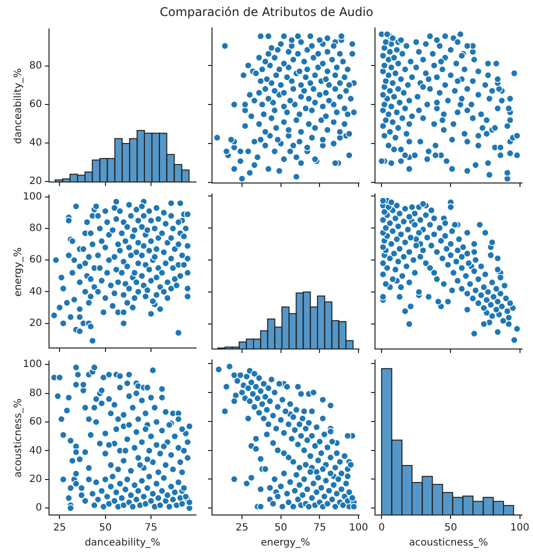 This screenshot has height=554, width=533. I want to click on y-tick-label: 0, so click(39, 508).